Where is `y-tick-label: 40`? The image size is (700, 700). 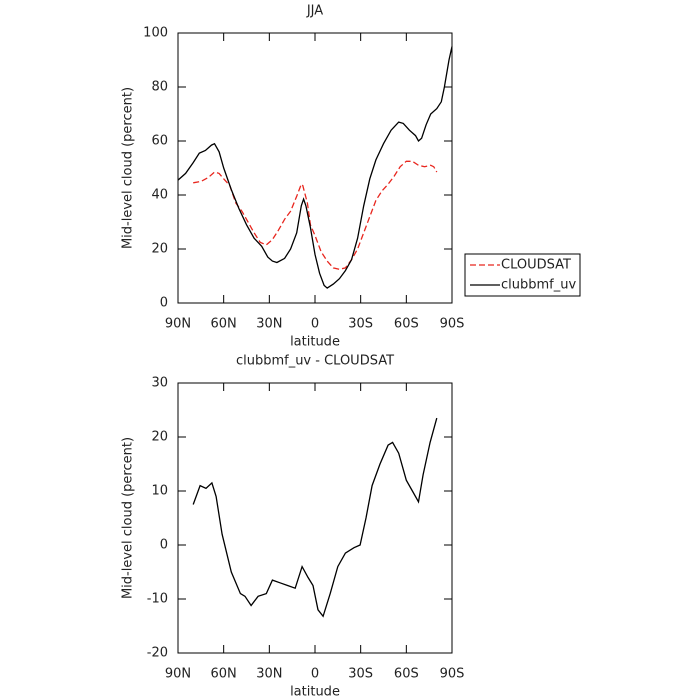 y-tick-label: 40 is located at coordinates (159, 195).